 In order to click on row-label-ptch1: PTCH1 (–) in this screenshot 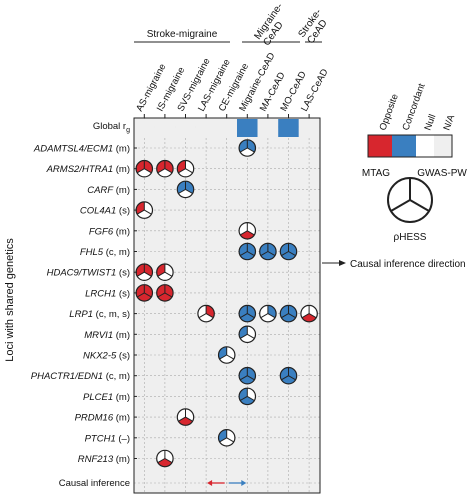, I will do `click(107, 438)`.